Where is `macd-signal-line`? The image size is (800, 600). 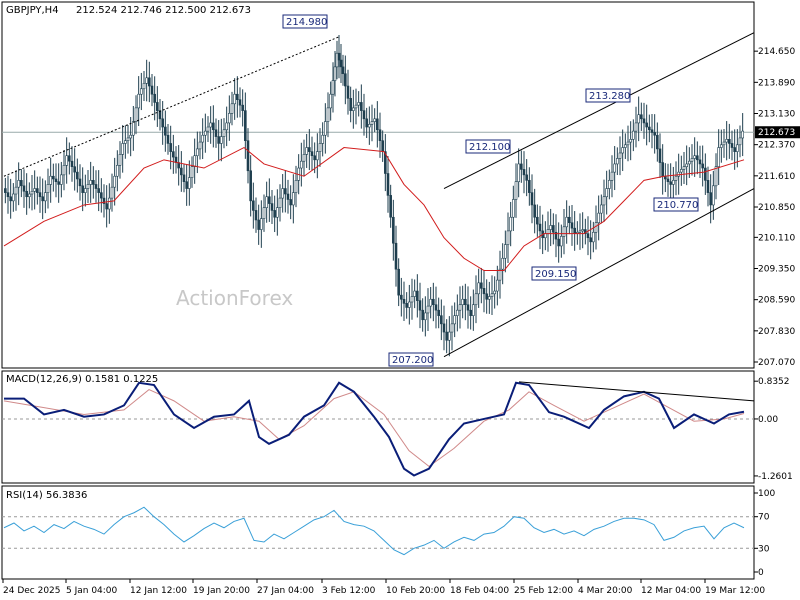 macd-signal-line is located at coordinates (374, 428).